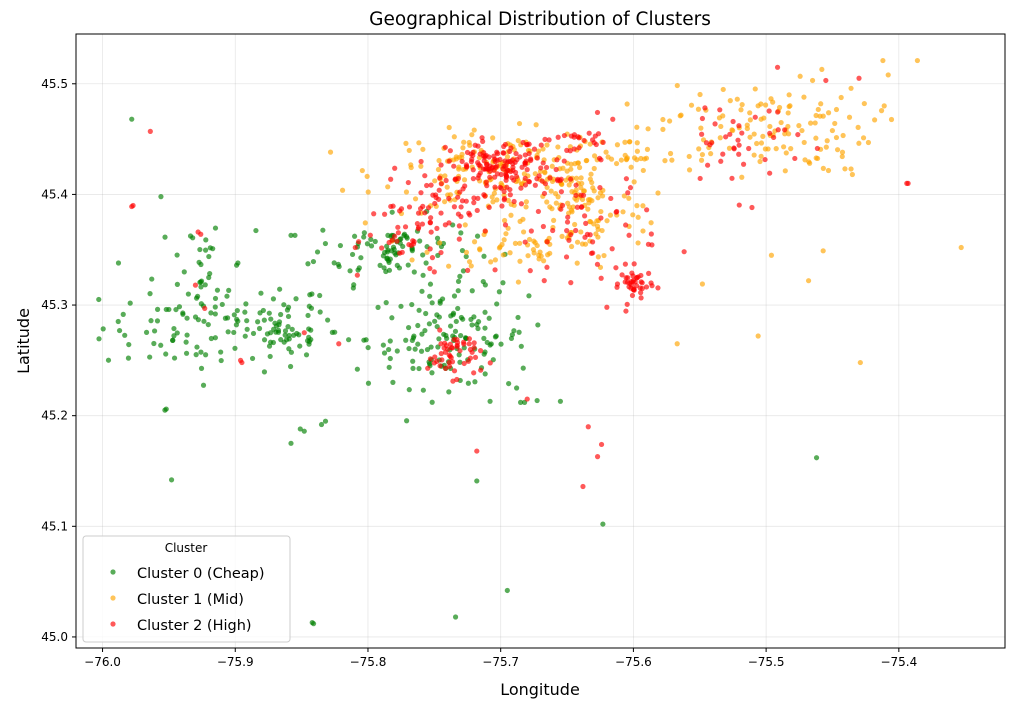 The height and width of the screenshot is (708, 1015). I want to click on y-tick-label: 45.5, so click(54, 84).